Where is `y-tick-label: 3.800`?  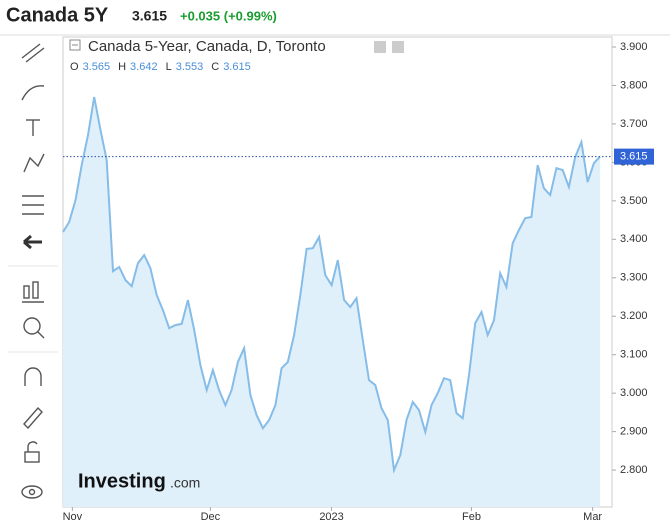 y-tick-label: 3.800 is located at coordinates (634, 85).